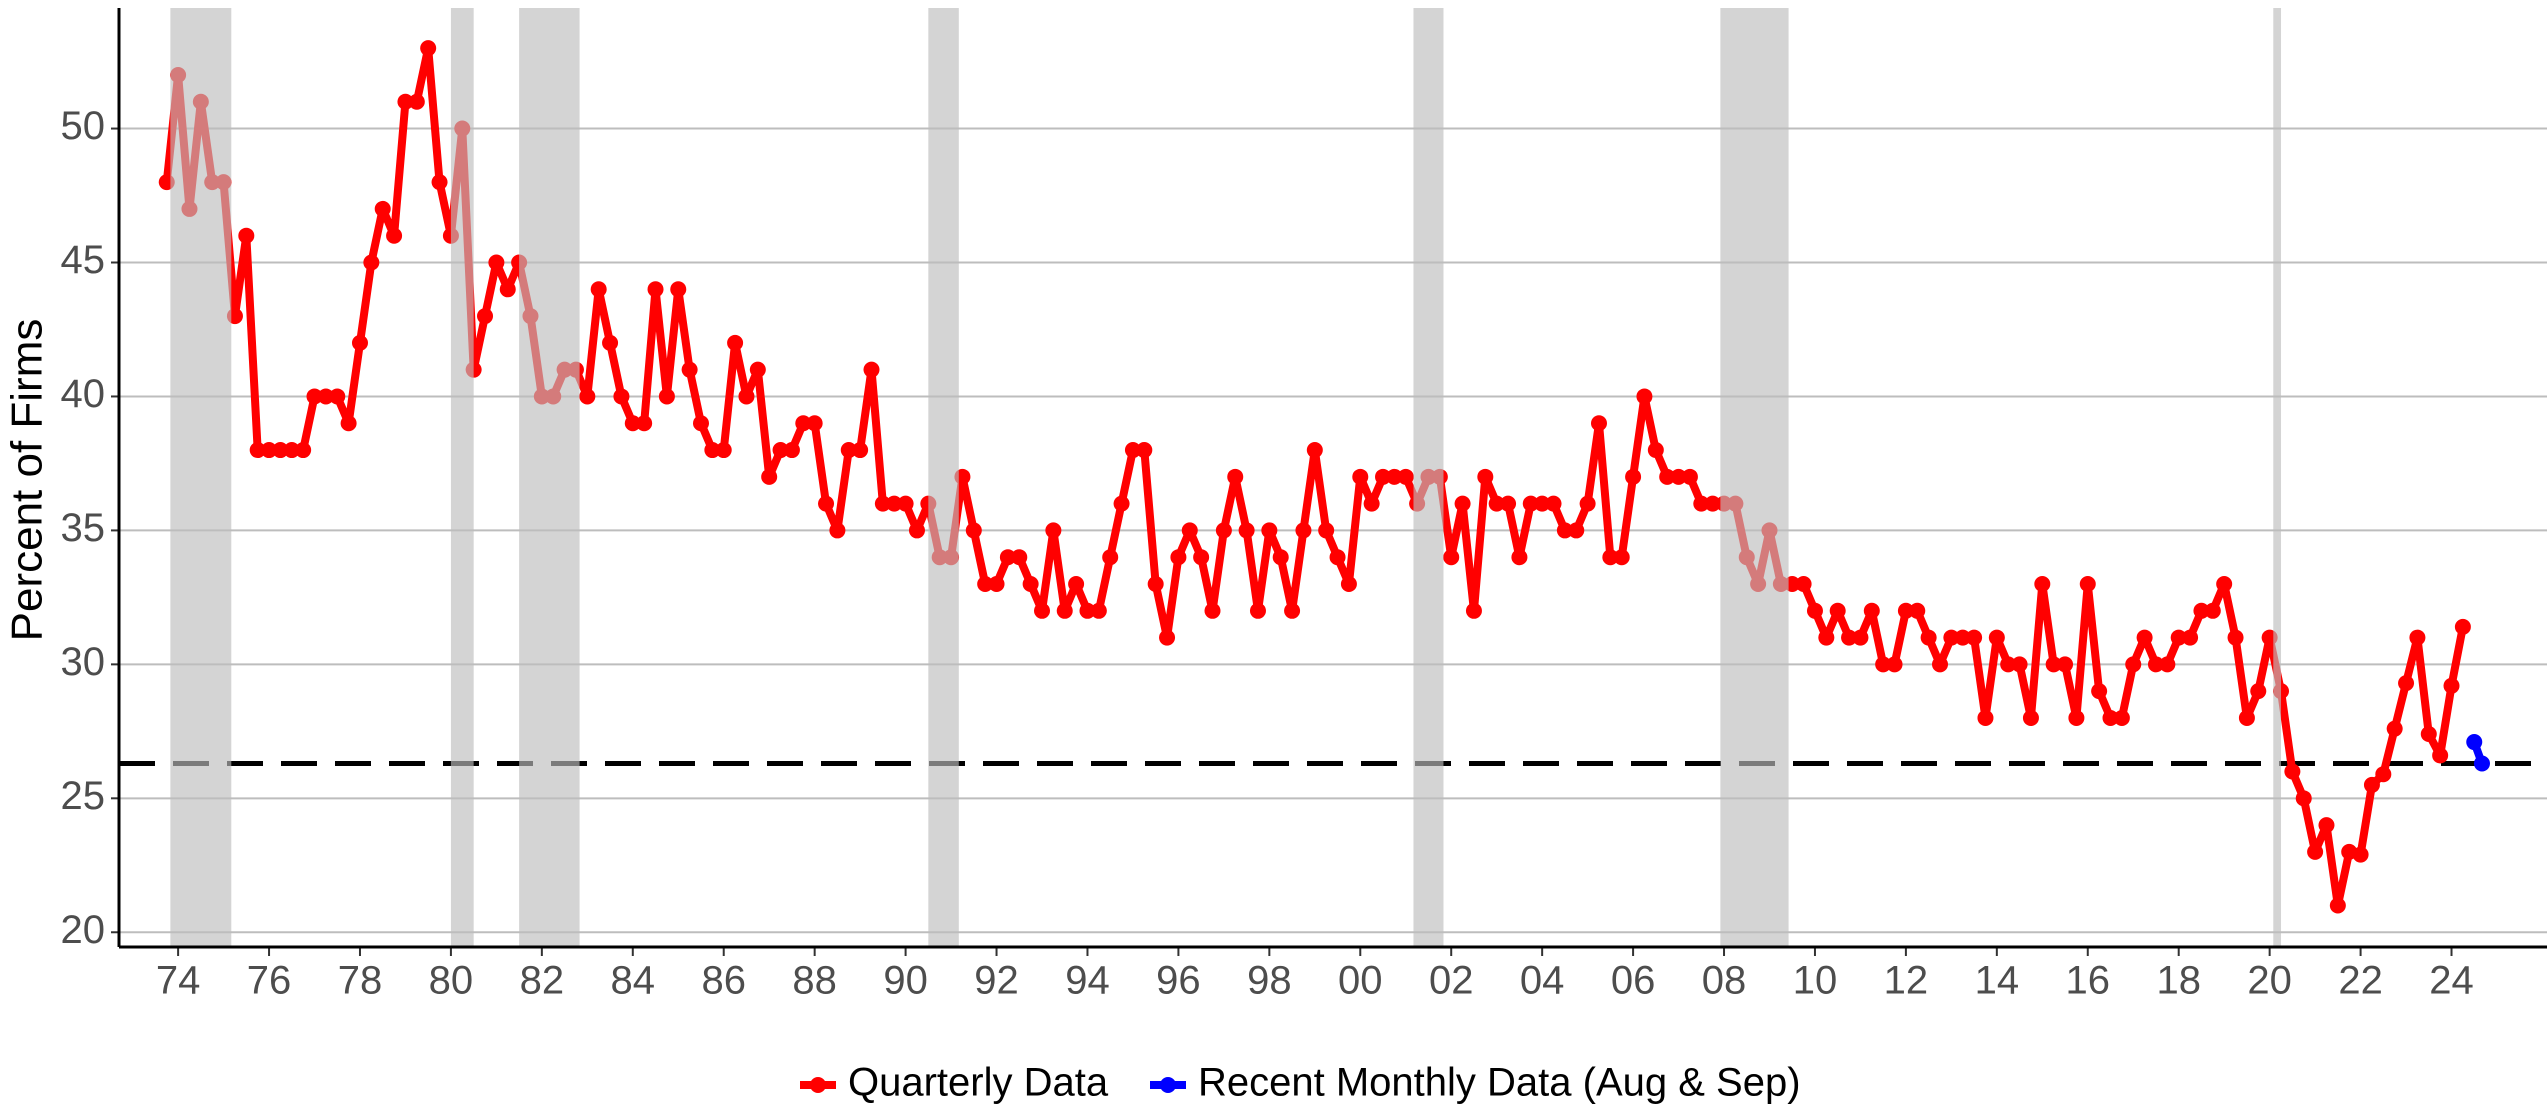 Image resolution: width=2547 pixels, height=1112 pixels. I want to click on legend-label: Recent Monthly Data (Aug & Sep), so click(1499, 1083).